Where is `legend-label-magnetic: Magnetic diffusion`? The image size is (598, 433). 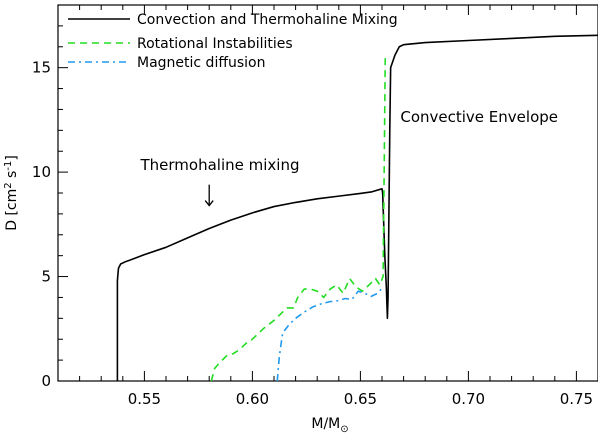 legend-label-magnetic: Magnetic diffusion is located at coordinates (201, 63).